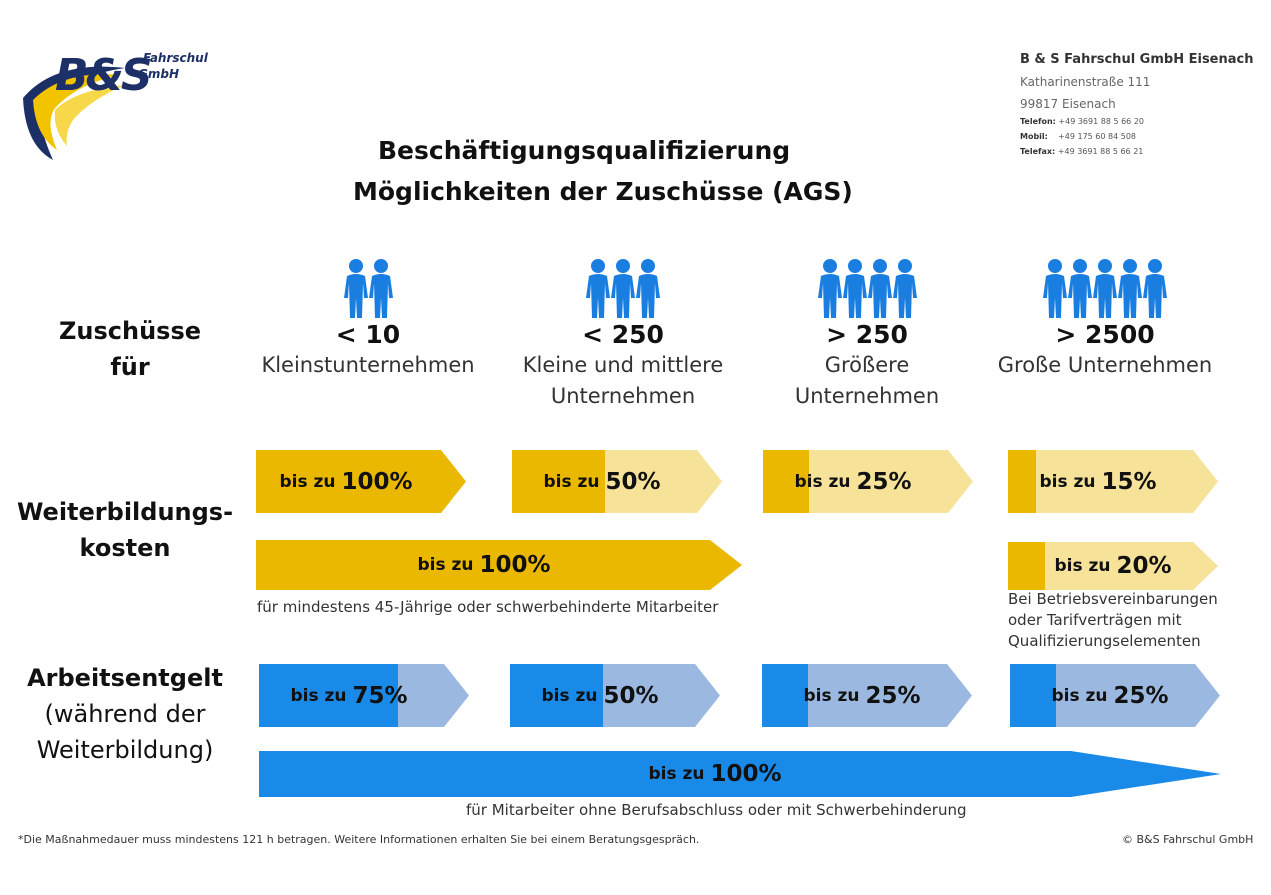  I want to click on weiterbildung-arrow-1: bis zu 50%, so click(617, 481).